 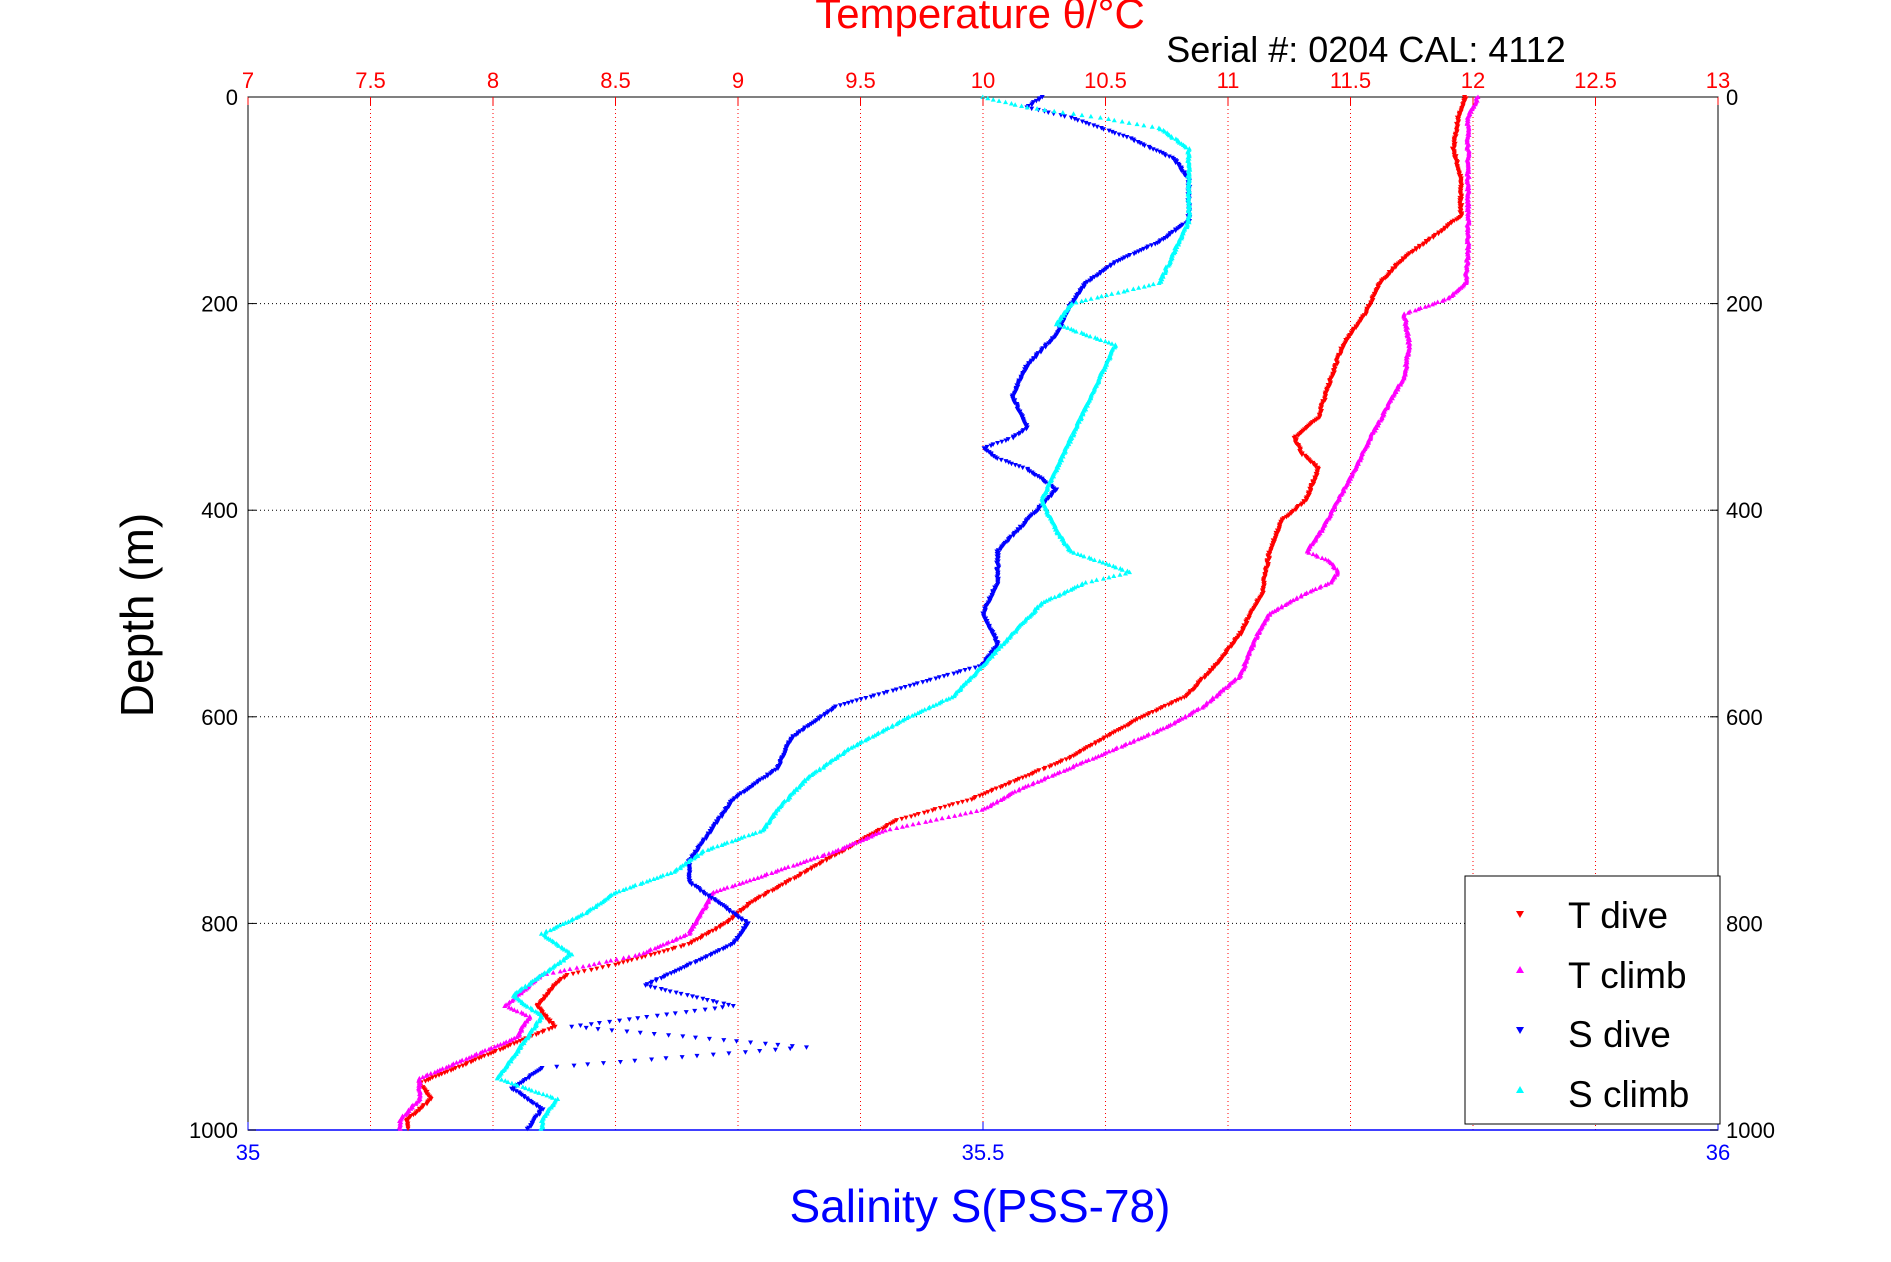 What do you see at coordinates (1601, 975) in the screenshot?
I see `legend-item-t-climb: T climb` at bounding box center [1601, 975].